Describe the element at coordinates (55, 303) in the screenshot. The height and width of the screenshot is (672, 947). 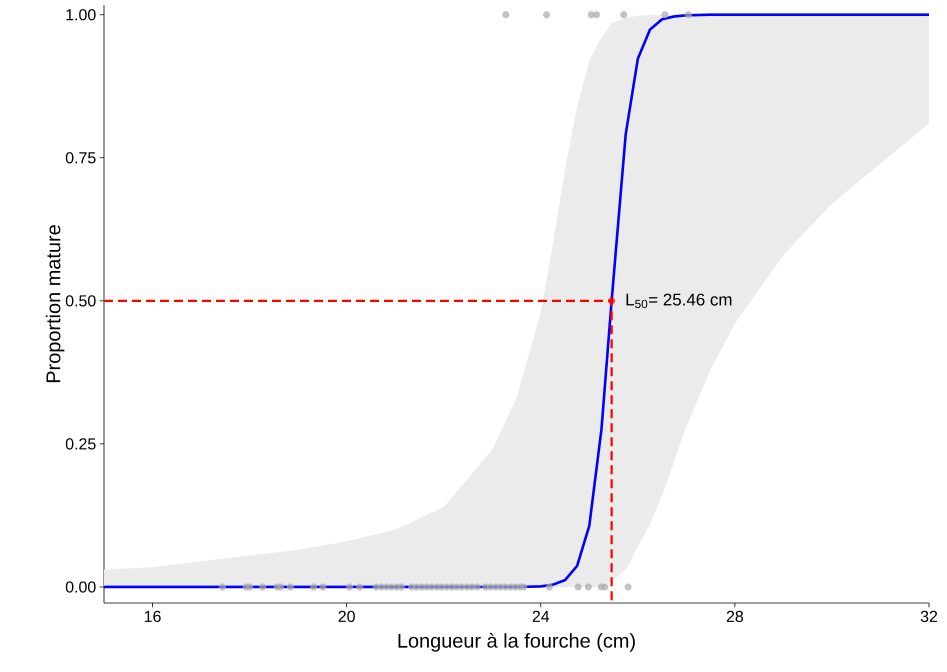
I see `y-axis-title: Proportion mature` at that location.